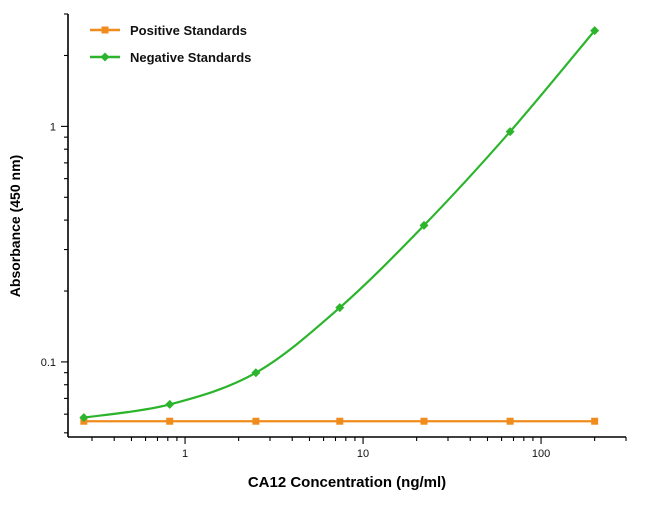 Image resolution: width=650 pixels, height=508 pixels. What do you see at coordinates (53, 127) in the screenshot?
I see `y-tick-label: 1` at bounding box center [53, 127].